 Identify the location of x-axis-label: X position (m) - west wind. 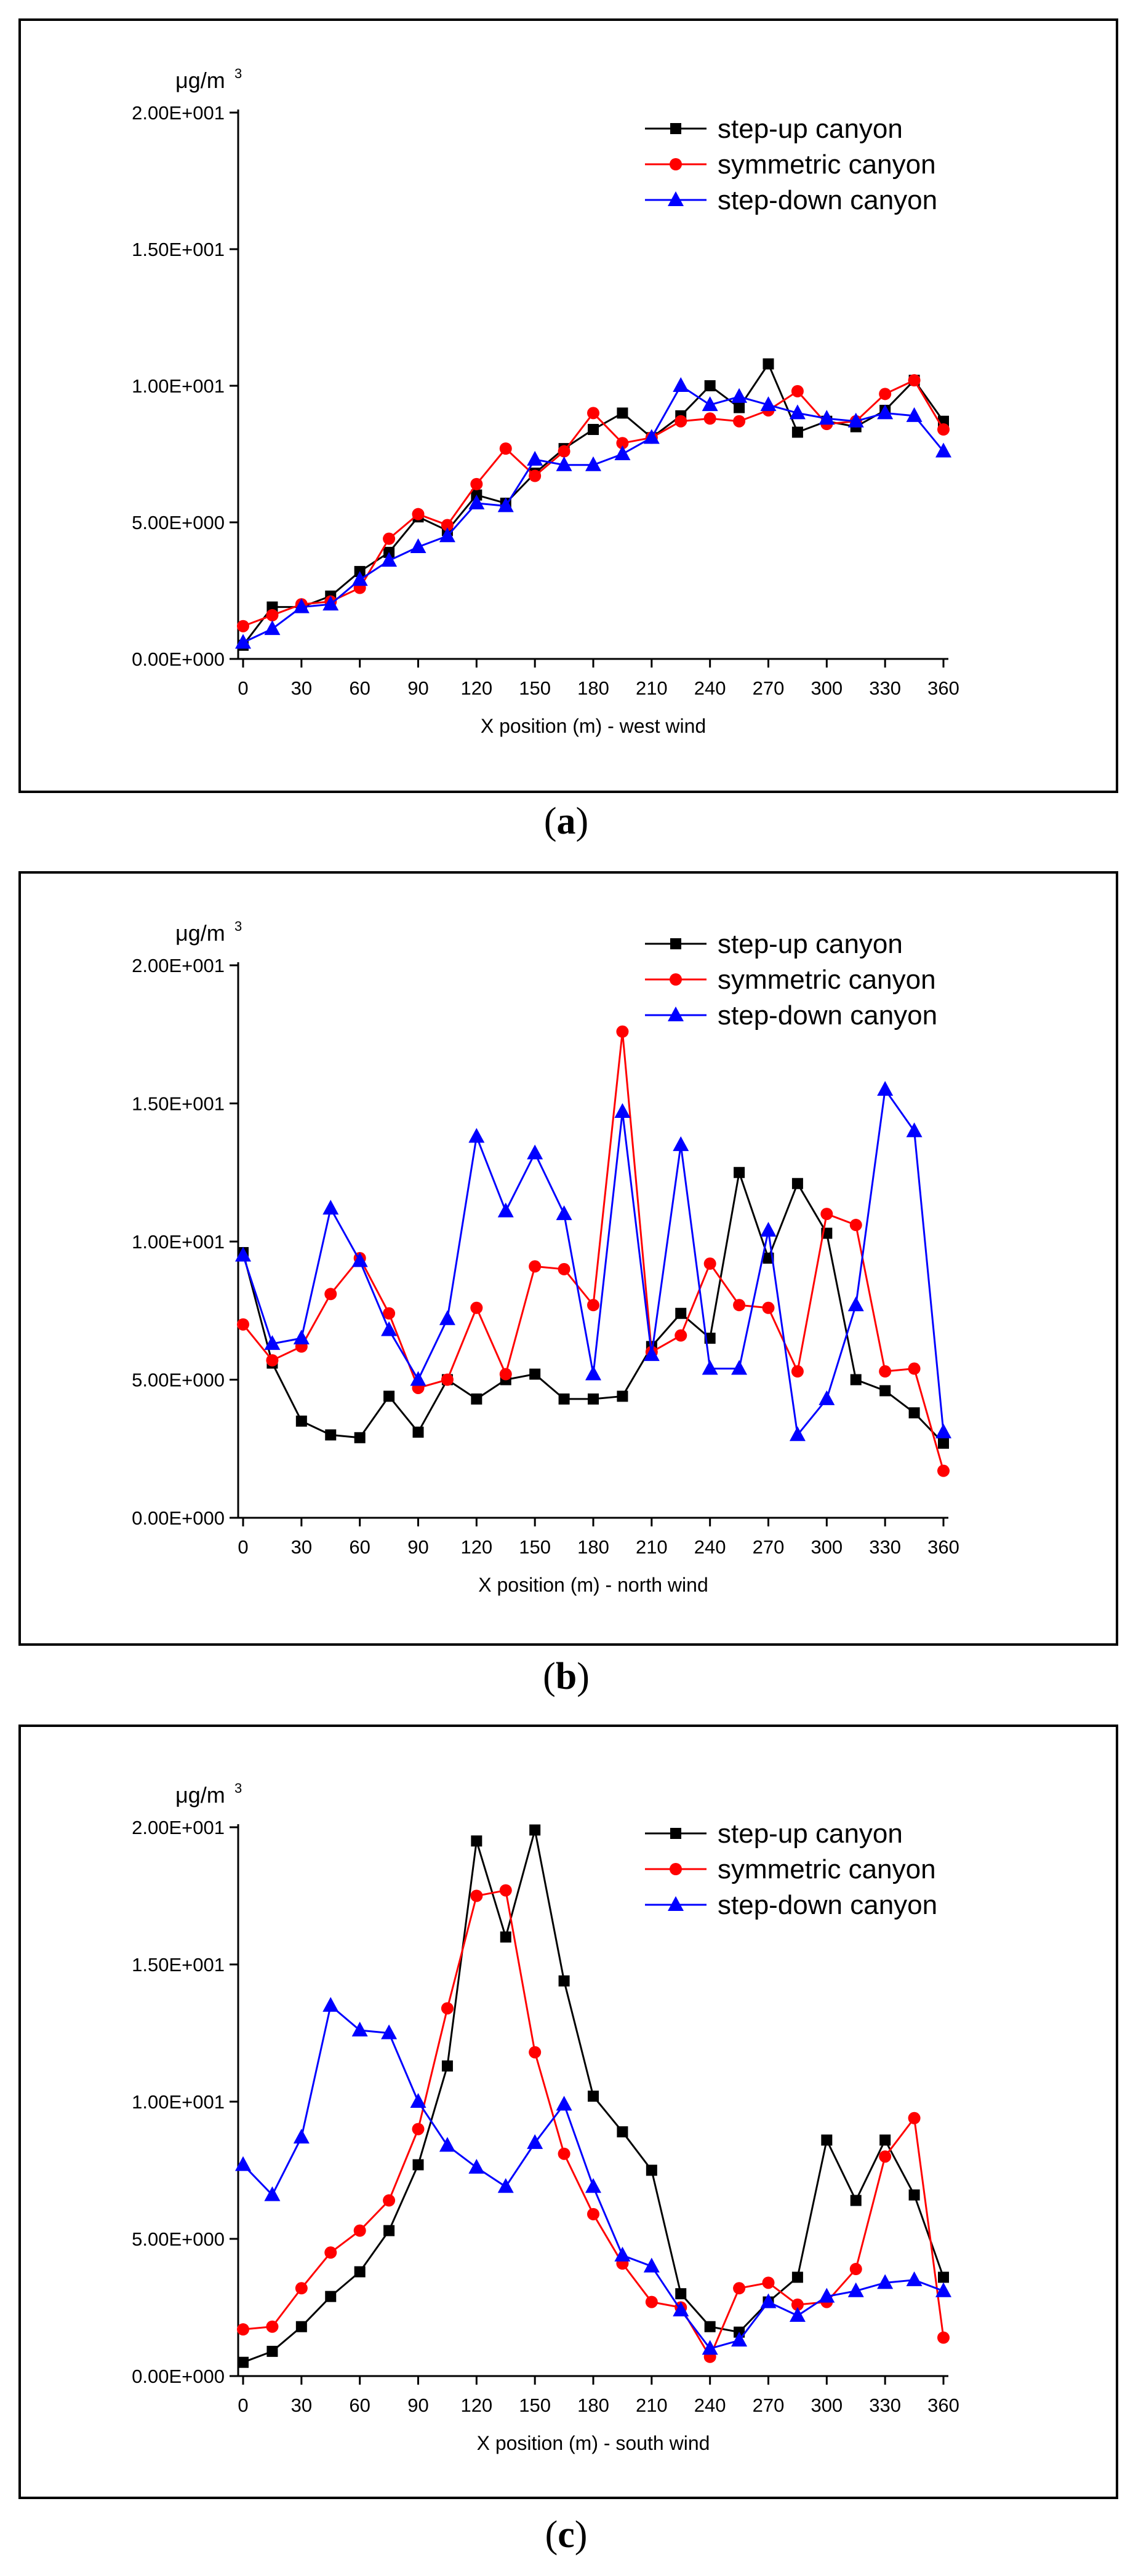
(593, 726).